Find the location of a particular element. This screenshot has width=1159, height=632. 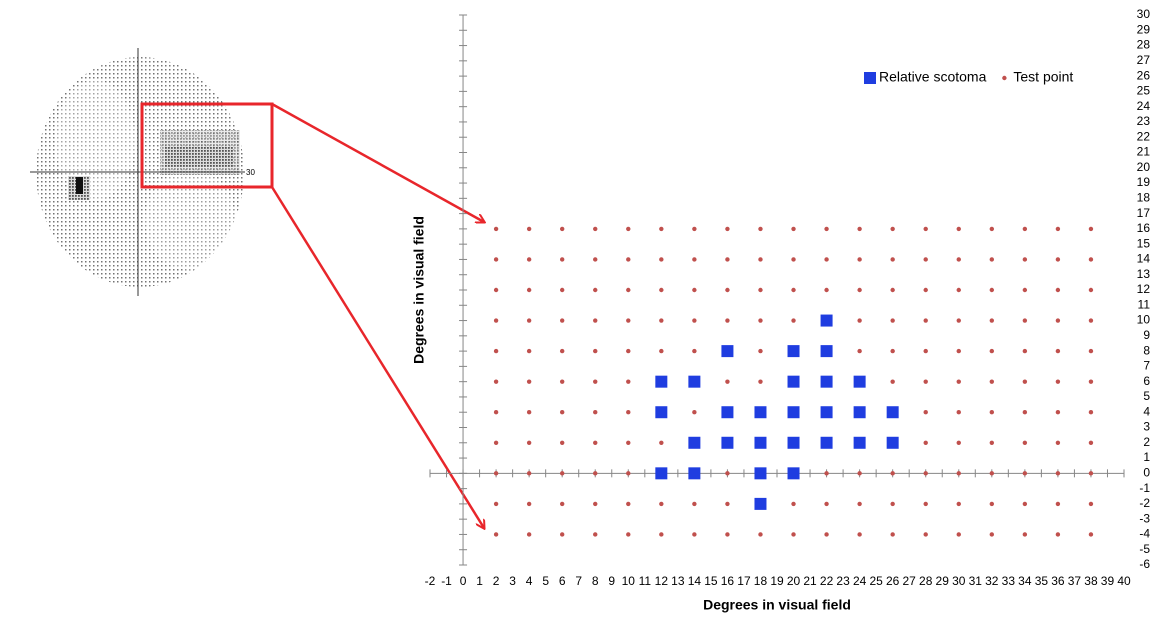

x-tick-label: -2 is located at coordinates (430, 581).